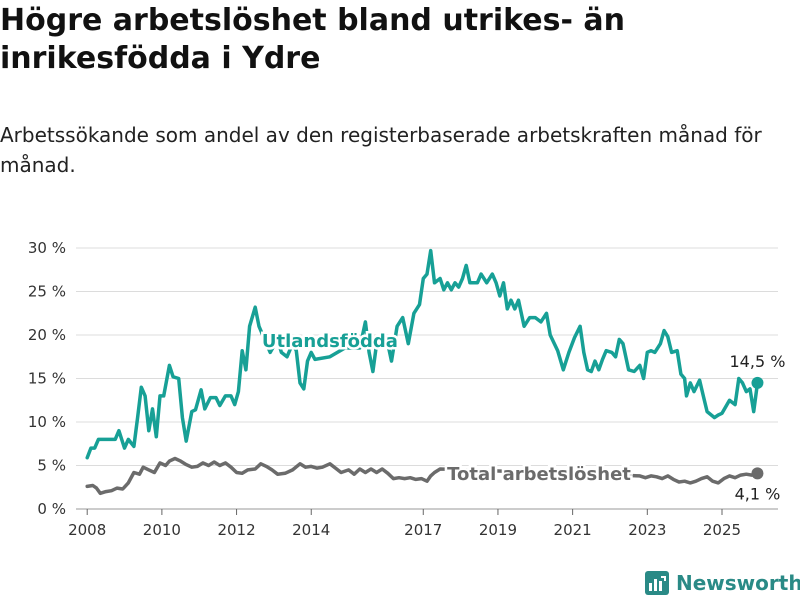  What do you see at coordinates (47, 335) in the screenshot?
I see `y-tick-label: 20 %` at bounding box center [47, 335].